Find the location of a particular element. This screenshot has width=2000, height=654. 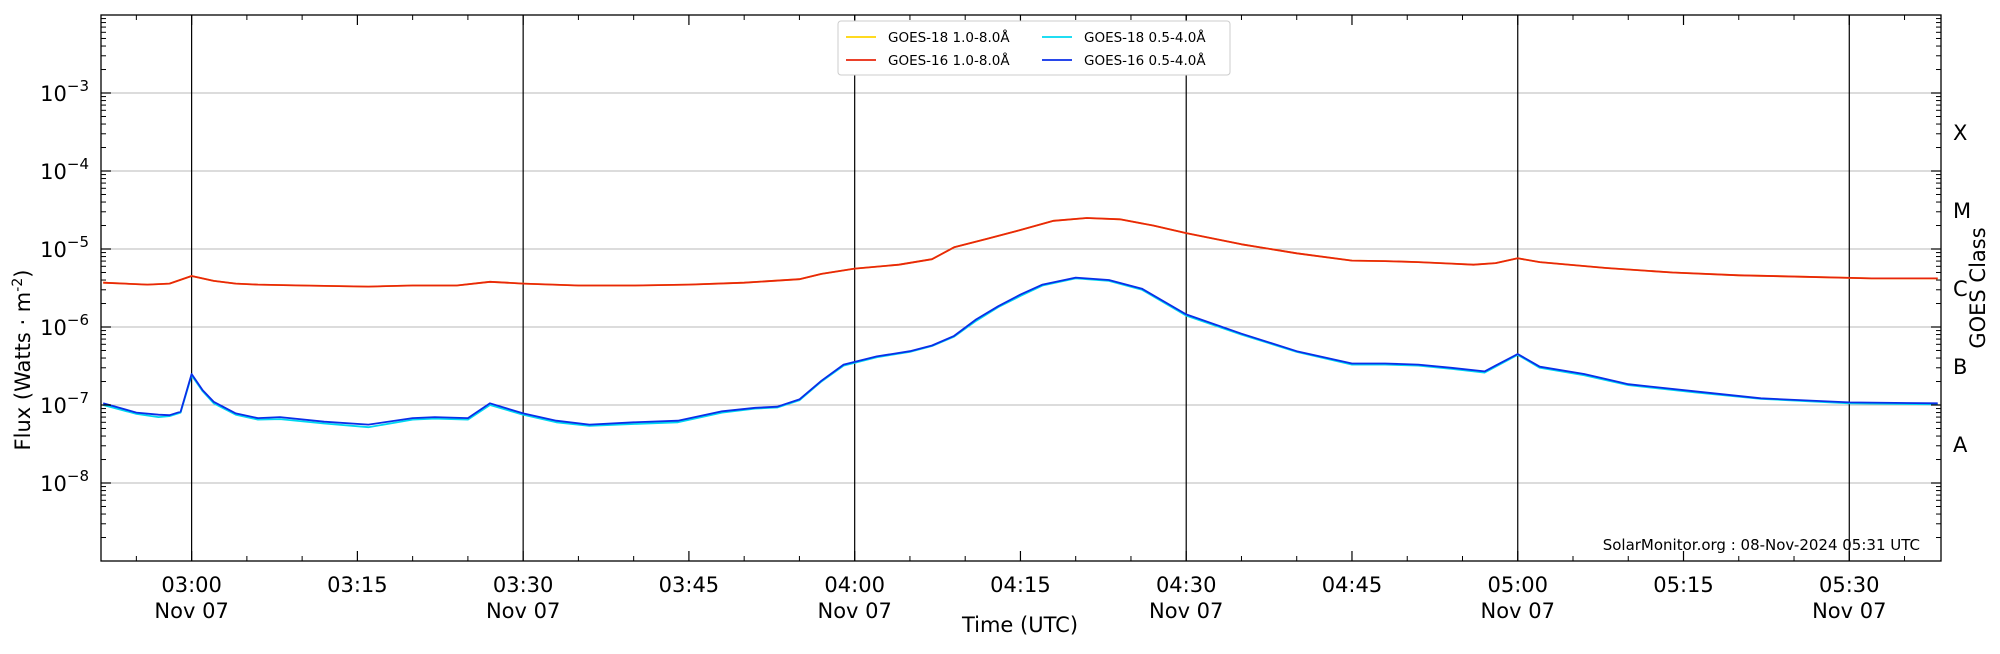

legend-entry-1: GOES-18 0.5-4.0Å is located at coordinates (1145, 37).